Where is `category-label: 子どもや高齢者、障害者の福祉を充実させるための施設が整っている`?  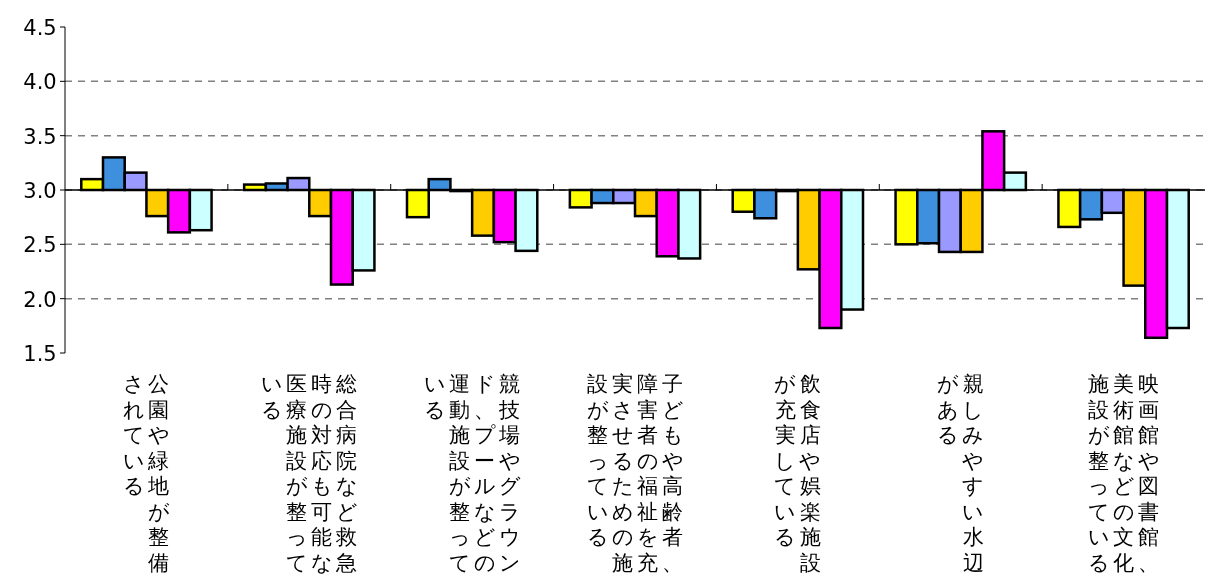
category-label: 子どもや高齢者、障害者の福祉を充実させるための施設が整っている is located at coordinates (635, 473).